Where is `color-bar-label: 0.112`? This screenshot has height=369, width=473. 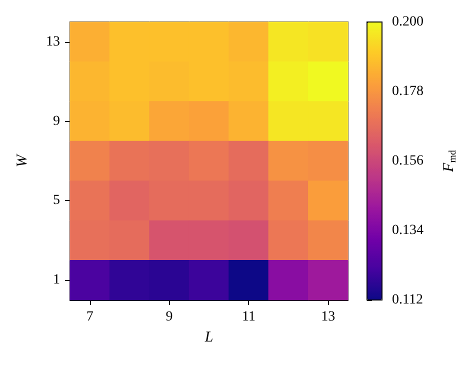 color-bar-label: 0.112 is located at coordinates (407, 300).